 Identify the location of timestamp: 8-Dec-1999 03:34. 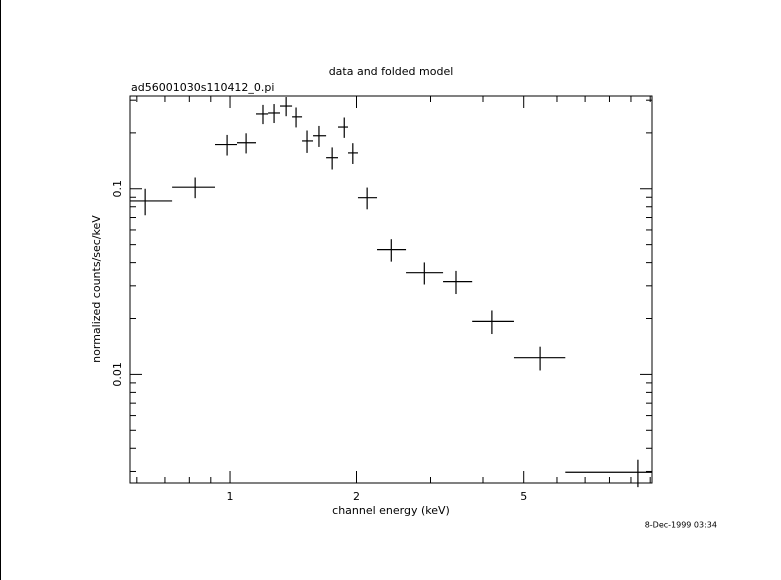
(681, 525).